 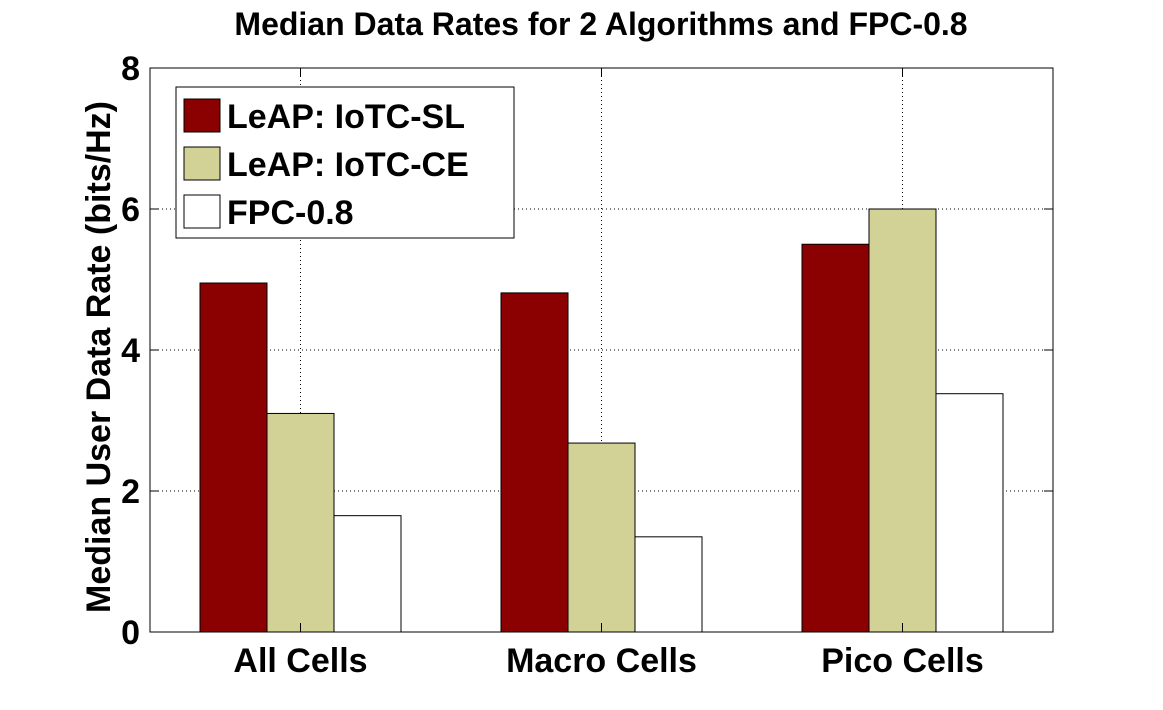 What do you see at coordinates (130, 492) in the screenshot?
I see `y-tick-label: 2` at bounding box center [130, 492].